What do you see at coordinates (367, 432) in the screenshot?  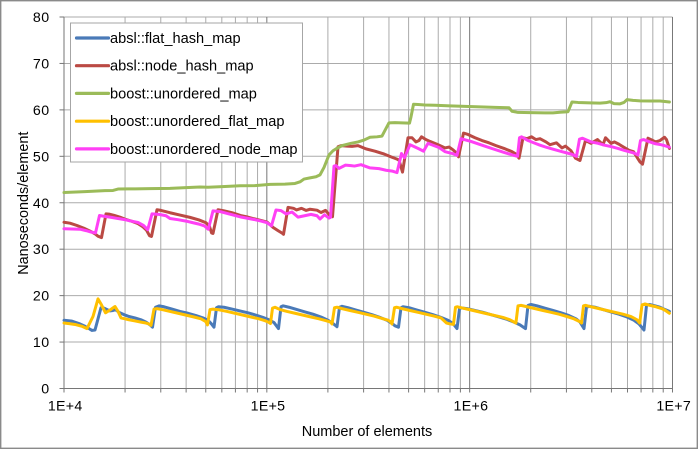 I see `svg-text: Number of elements` at bounding box center [367, 432].